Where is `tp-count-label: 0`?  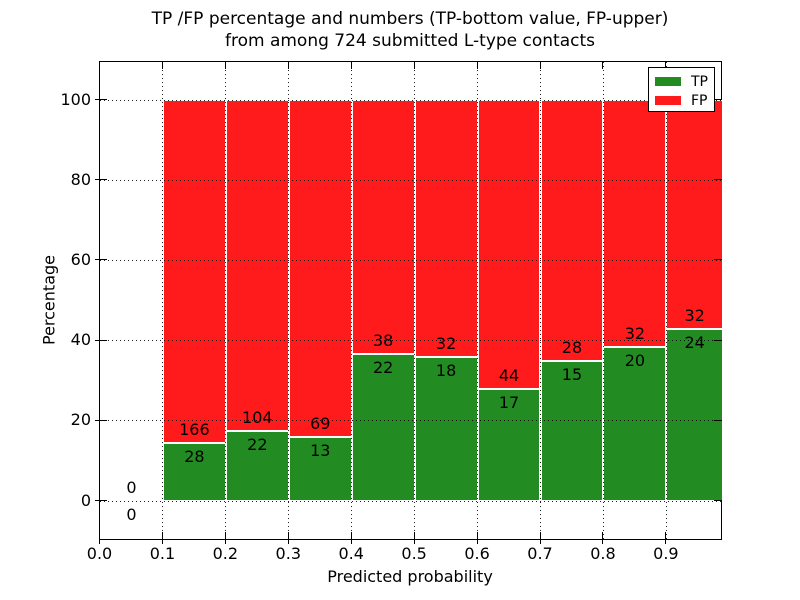 tp-count-label: 0 is located at coordinates (131, 514).